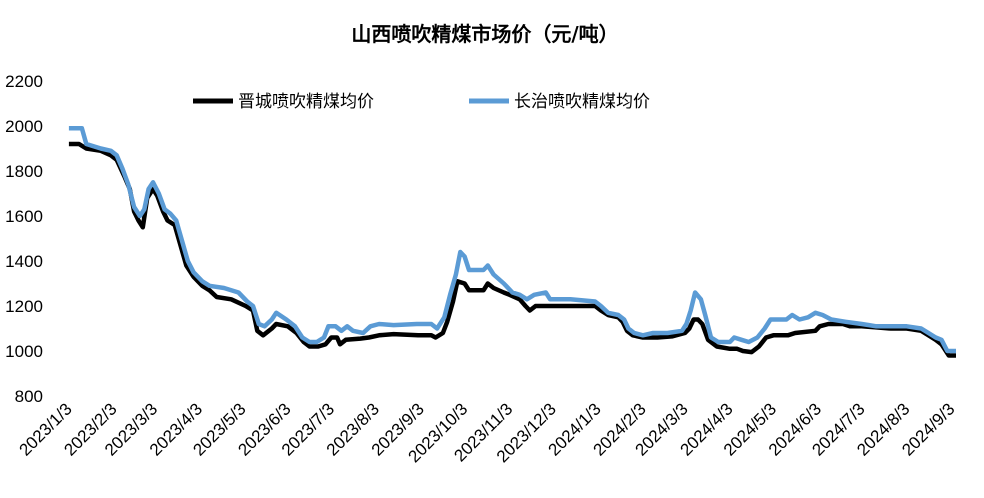  Describe the element at coordinates (29, 396) in the screenshot. I see `y-tick-label: 800` at that location.